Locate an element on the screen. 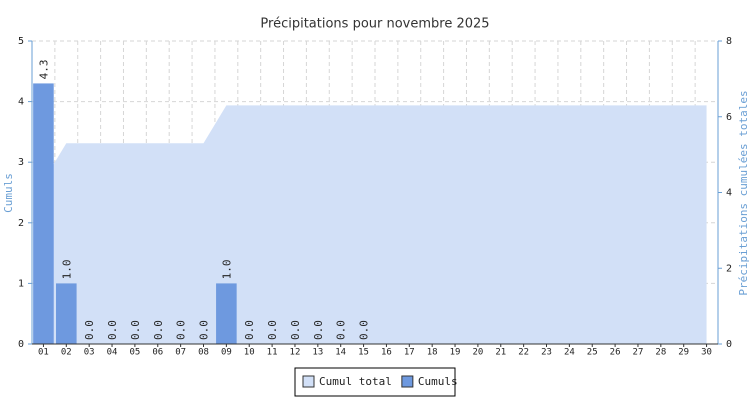  x-tick-label: 02 is located at coordinates (66, 353).